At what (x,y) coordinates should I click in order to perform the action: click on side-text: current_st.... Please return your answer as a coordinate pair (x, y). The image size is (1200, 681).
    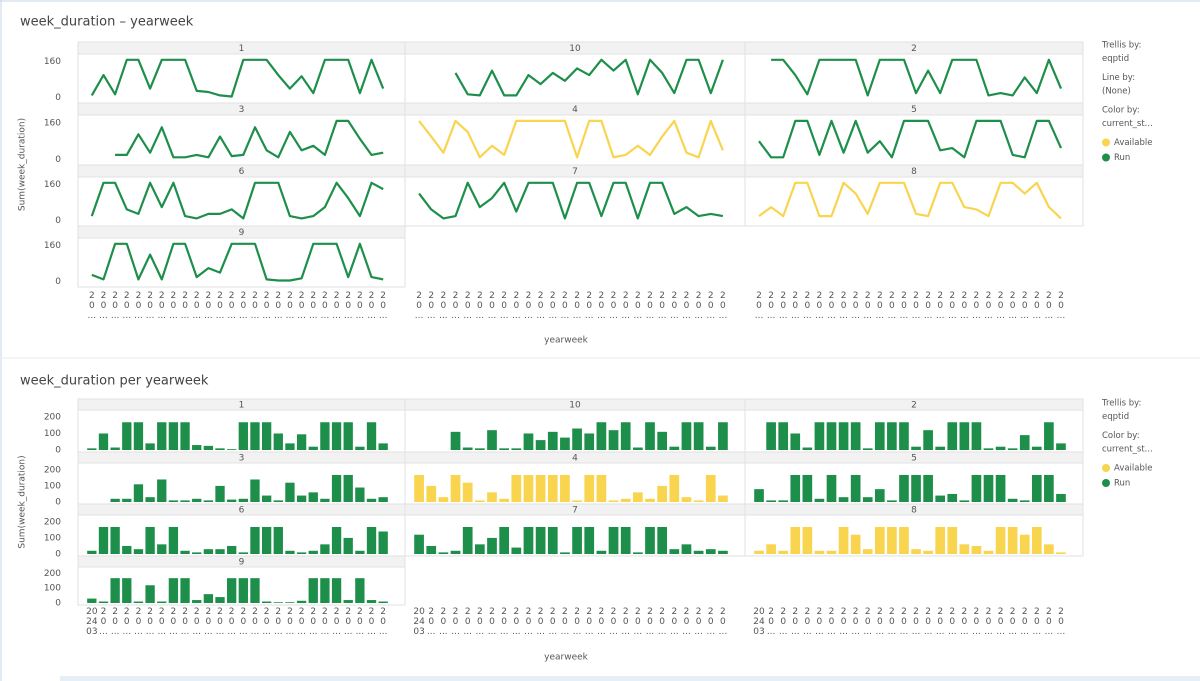
    Looking at the image, I should click on (1127, 124).